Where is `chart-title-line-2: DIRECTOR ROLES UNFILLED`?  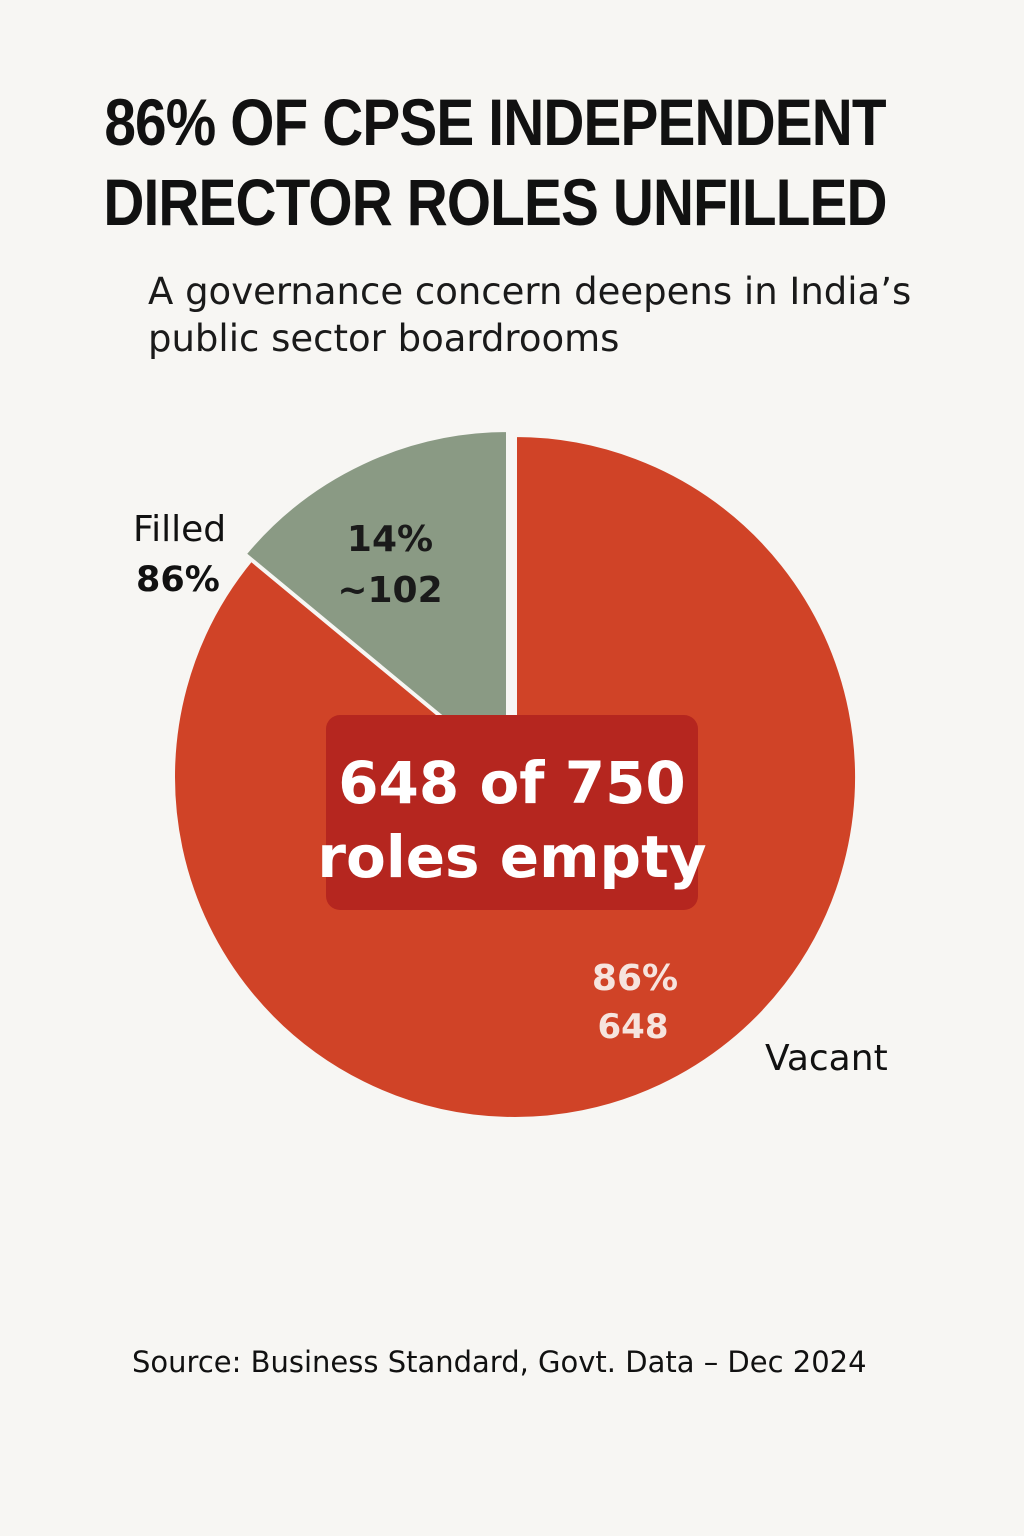
chart-title-line-2: DIRECTOR ROLES UNFILLED is located at coordinates (495, 202).